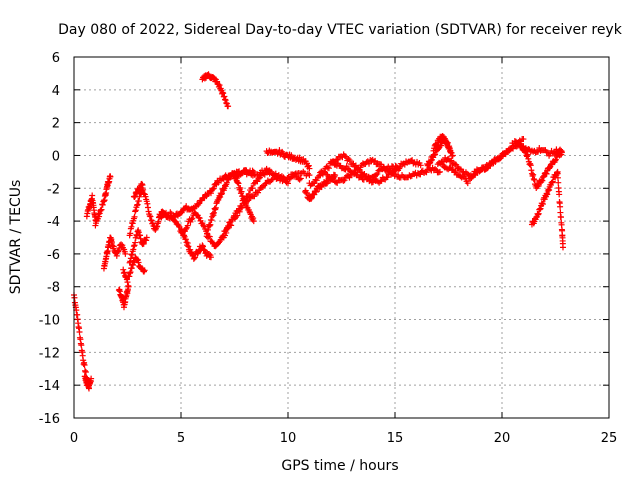  What do you see at coordinates (56, 58) in the screenshot?
I see `y-tick-label: 6` at bounding box center [56, 58].